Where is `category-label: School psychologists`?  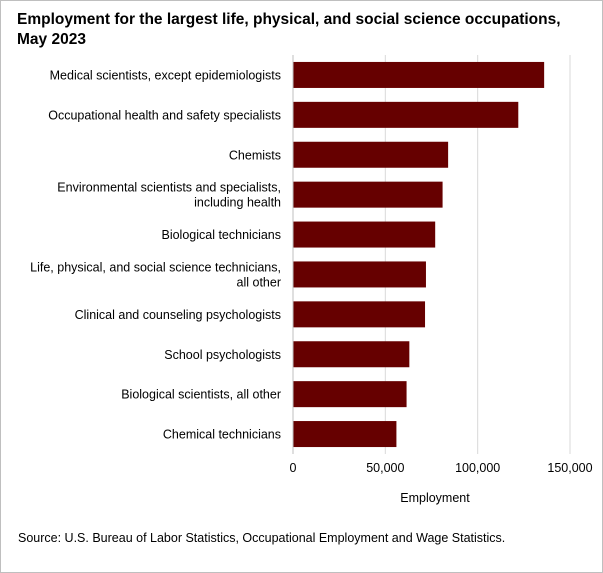 category-label: School psychologists is located at coordinates (222, 355).